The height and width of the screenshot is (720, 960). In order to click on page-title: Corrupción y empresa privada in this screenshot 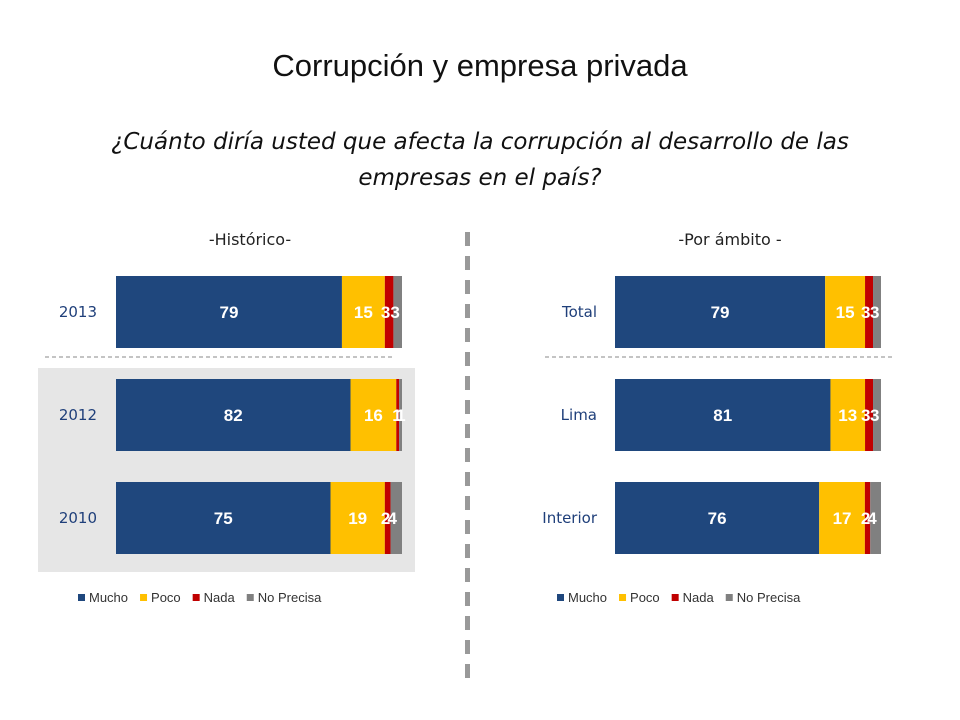, I will do `click(480, 65)`.